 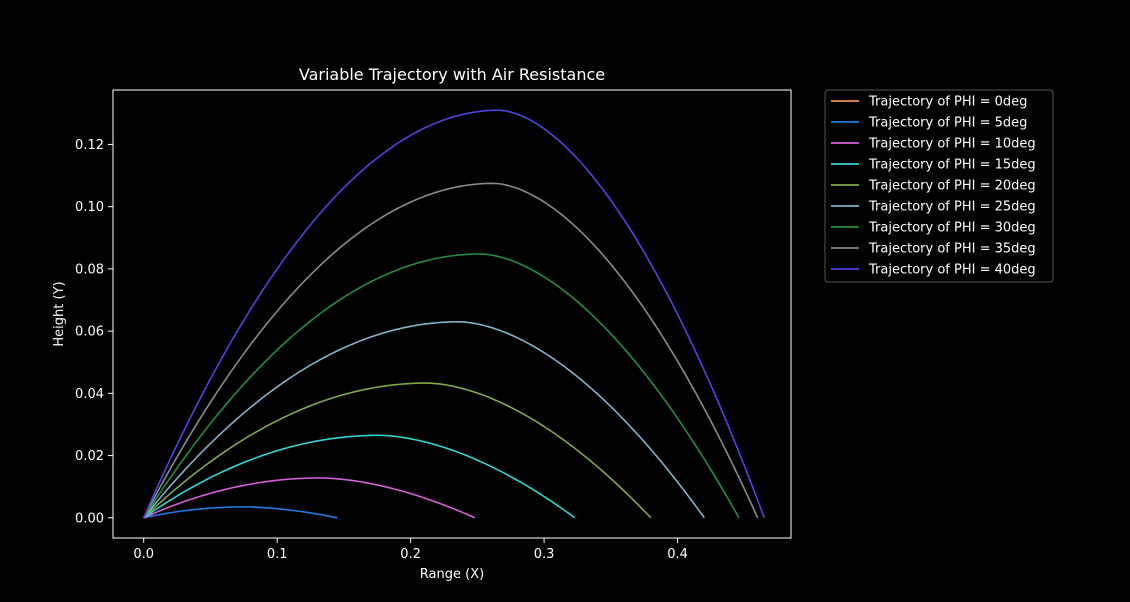 I want to click on x-tick-label: 0.4, so click(x=677, y=554).